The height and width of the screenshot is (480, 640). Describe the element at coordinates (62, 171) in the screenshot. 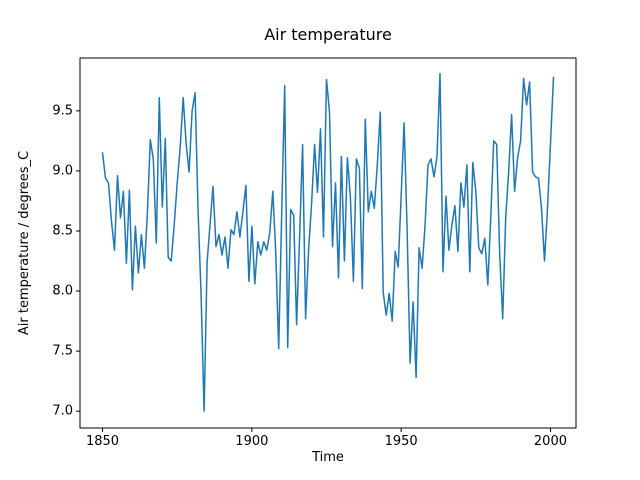

I see `y-tick-label: 9.0` at that location.